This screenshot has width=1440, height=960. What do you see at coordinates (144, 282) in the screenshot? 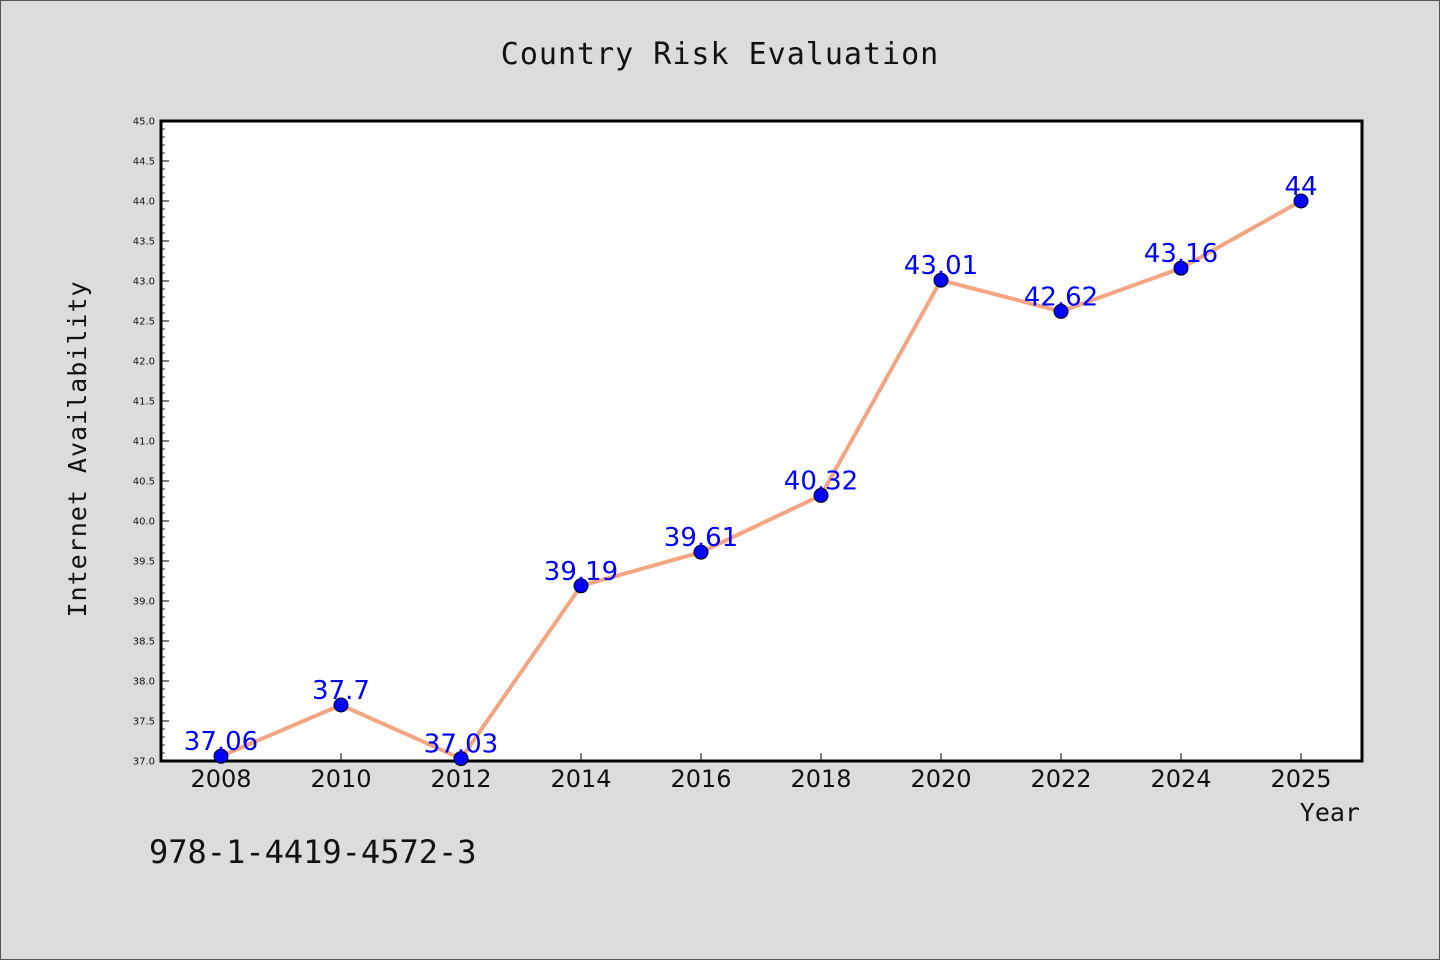
I see `y-tick-label: 43.0` at bounding box center [144, 282].